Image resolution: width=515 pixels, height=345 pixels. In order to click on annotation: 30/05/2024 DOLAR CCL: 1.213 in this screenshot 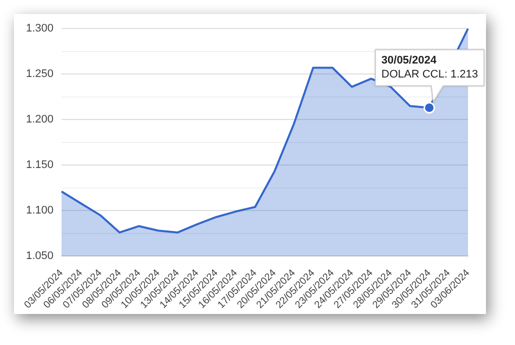, I will do `click(429, 67)`.